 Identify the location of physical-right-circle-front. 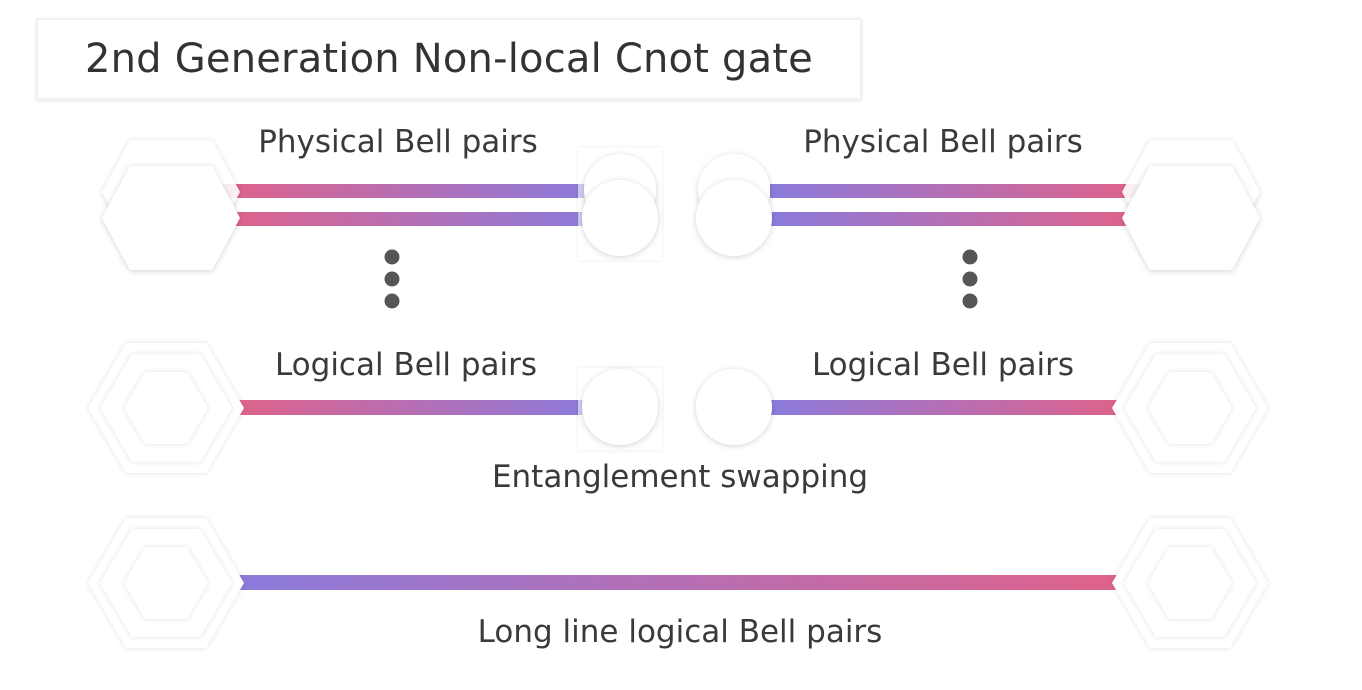
(734, 218).